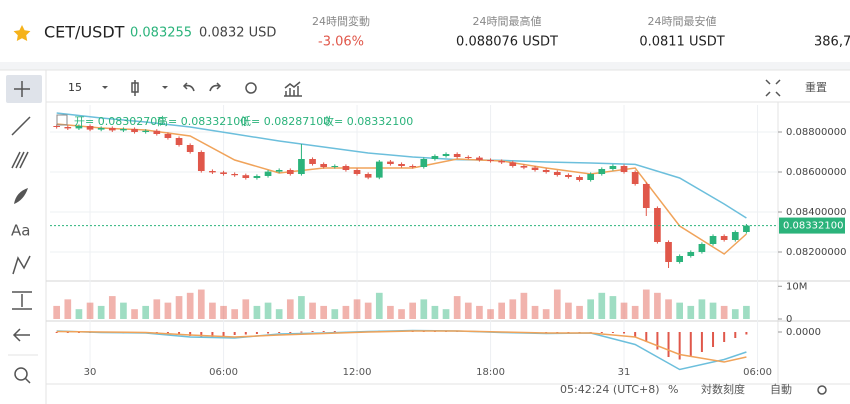 The width and height of the screenshot is (850, 404). Describe the element at coordinates (401, 346) in the screenshot. I see `macd-line` at that location.